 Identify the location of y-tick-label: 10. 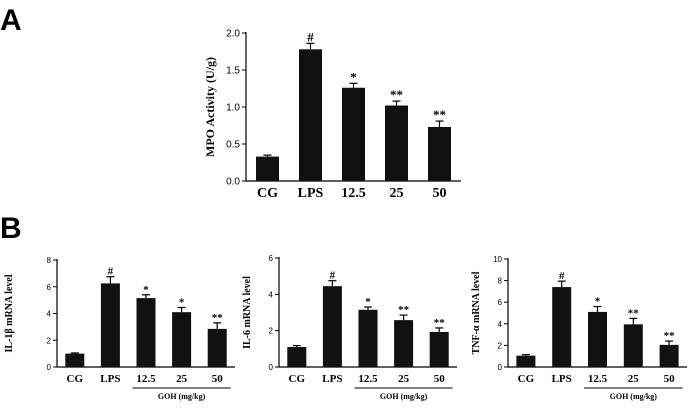
(497, 259).